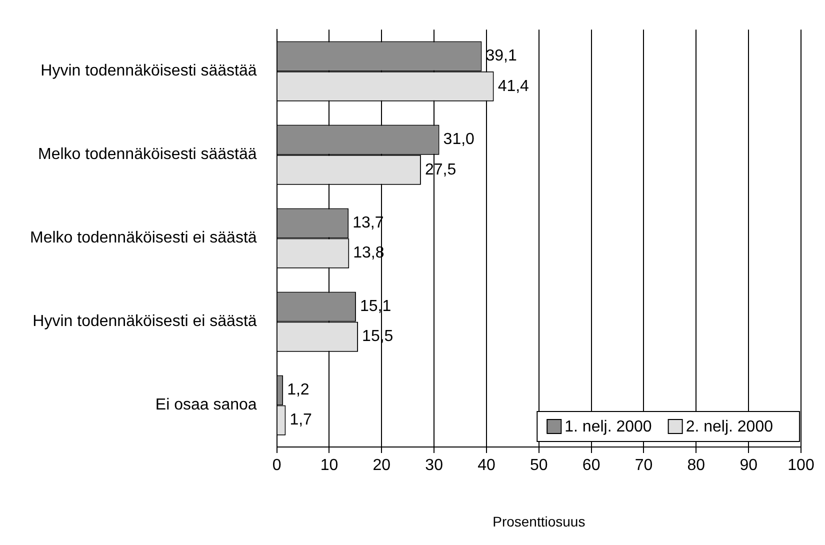 This screenshot has width=825, height=545. Describe the element at coordinates (301, 420) in the screenshot. I see `data-label: 1,7` at that location.